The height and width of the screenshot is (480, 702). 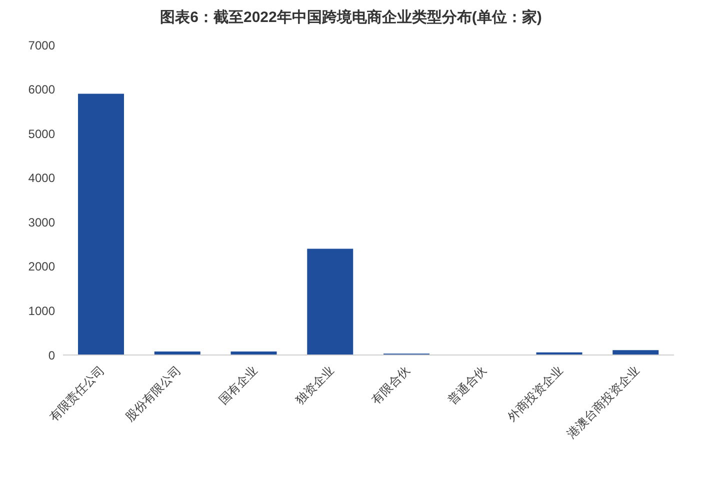 I want to click on x-tick-label: 有限责任公司, so click(x=77, y=393).